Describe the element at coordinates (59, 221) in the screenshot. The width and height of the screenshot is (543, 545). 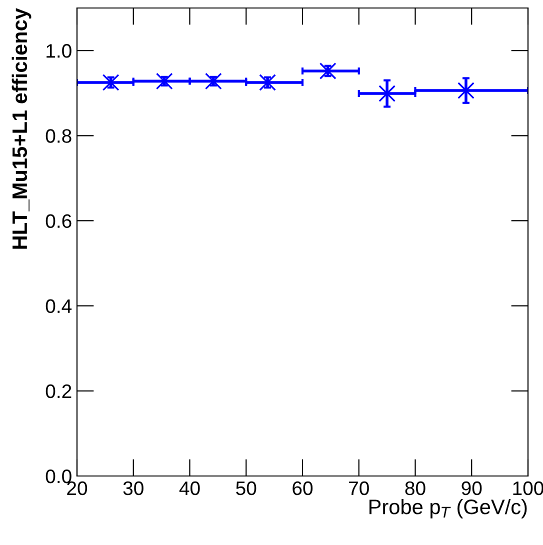
I see `y-tick-label: 0.6` at that location.